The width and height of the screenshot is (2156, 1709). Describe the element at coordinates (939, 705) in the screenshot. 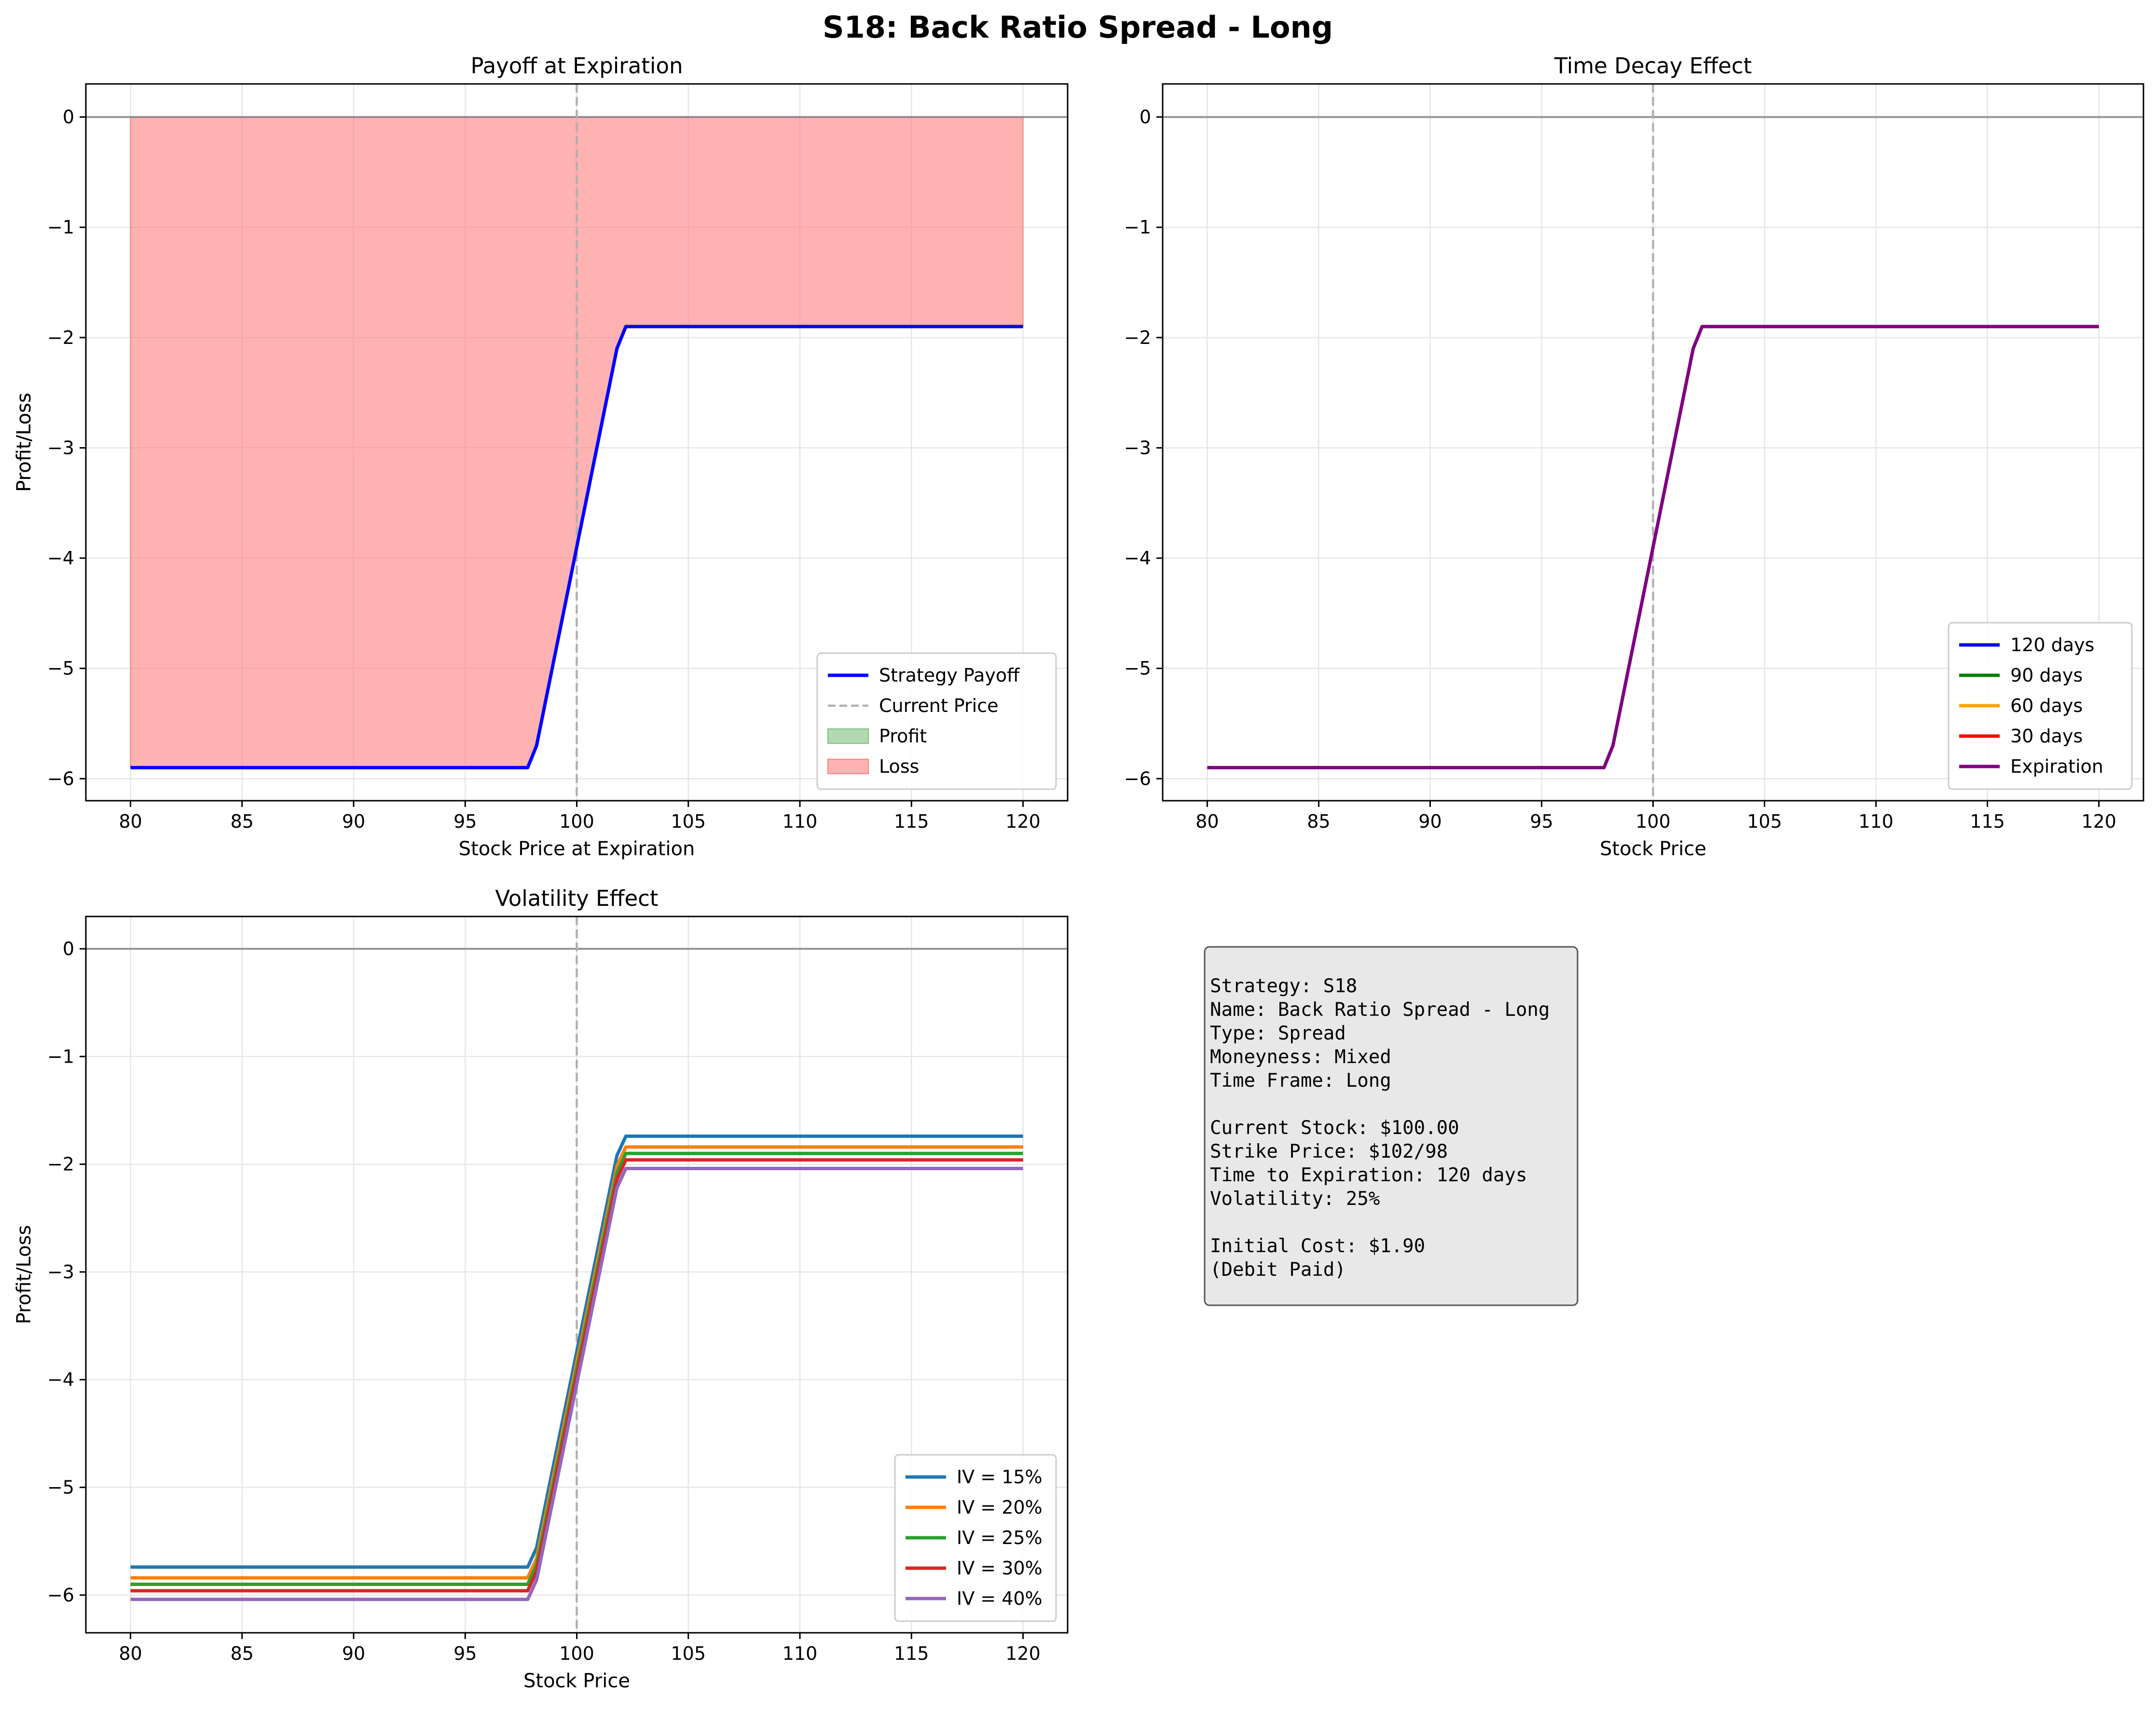

I see `legend-label: Current Price` at that location.